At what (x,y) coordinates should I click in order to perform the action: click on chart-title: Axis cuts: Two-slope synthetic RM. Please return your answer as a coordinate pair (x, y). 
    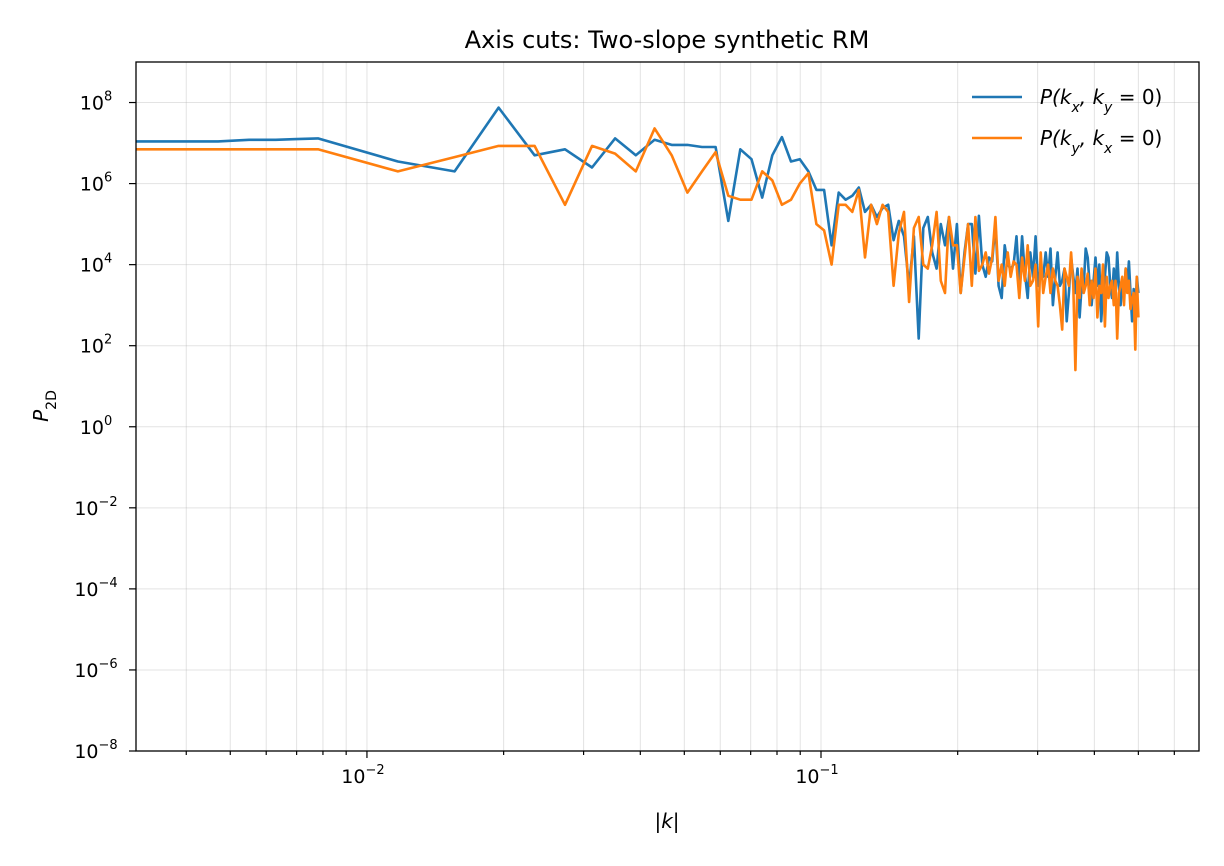
    Looking at the image, I should click on (667, 40).